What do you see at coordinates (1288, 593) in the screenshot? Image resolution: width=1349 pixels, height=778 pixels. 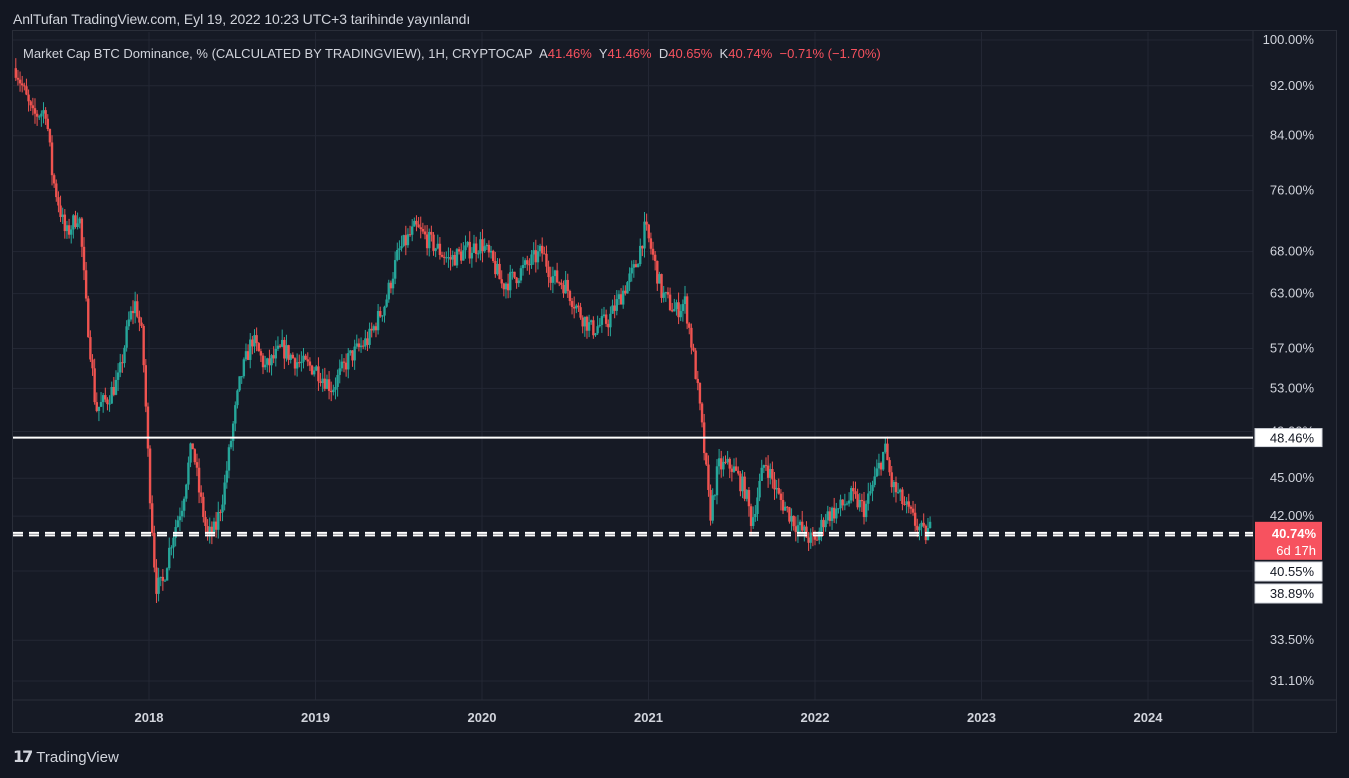 I see `low-marker-badge-bg` at bounding box center [1288, 593].